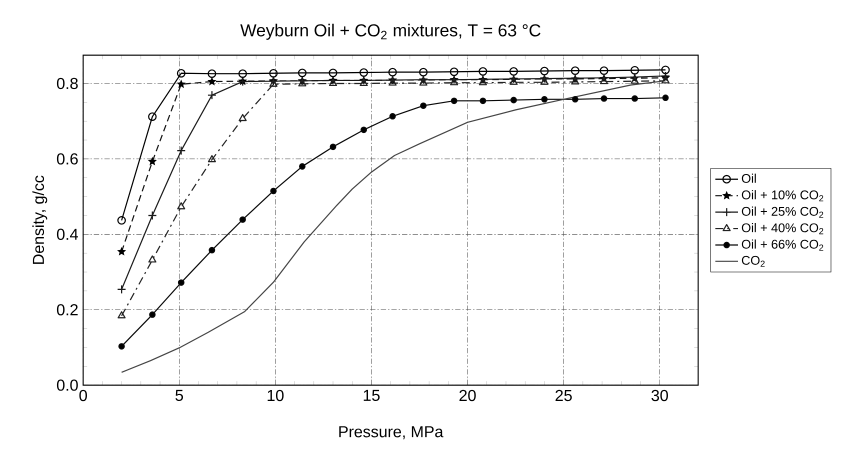 This screenshot has height=454, width=849. What do you see at coordinates (372, 395) in the screenshot?
I see `x-tick-label: 15` at bounding box center [372, 395].